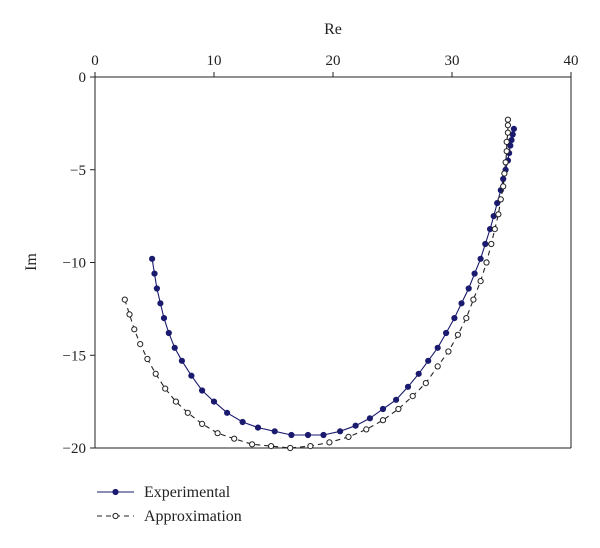 The height and width of the screenshot is (548, 600). I want to click on x-tick-label: 10, so click(214, 61).